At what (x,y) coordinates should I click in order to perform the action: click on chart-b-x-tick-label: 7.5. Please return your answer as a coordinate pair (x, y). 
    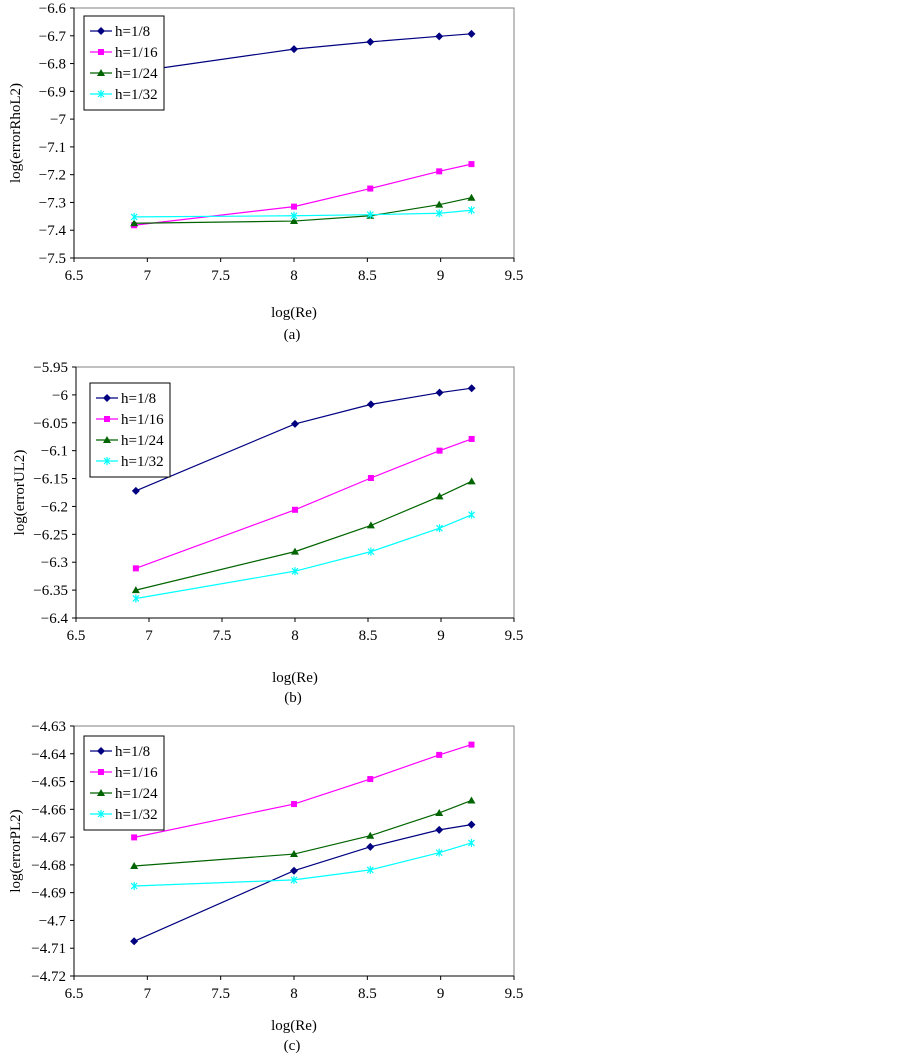
    Looking at the image, I should click on (222, 636).